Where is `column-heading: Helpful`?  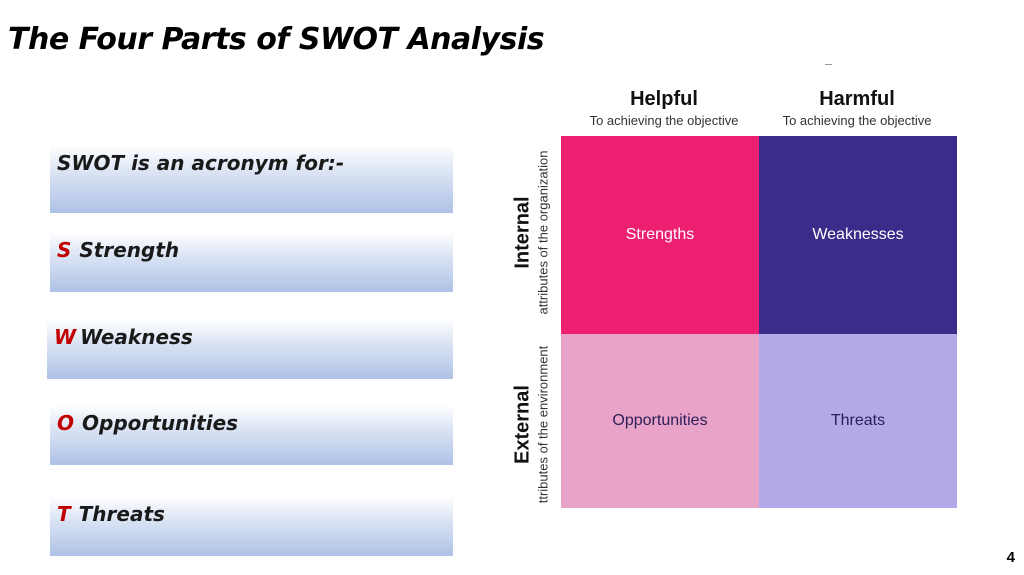 column-heading: Helpful is located at coordinates (664, 99).